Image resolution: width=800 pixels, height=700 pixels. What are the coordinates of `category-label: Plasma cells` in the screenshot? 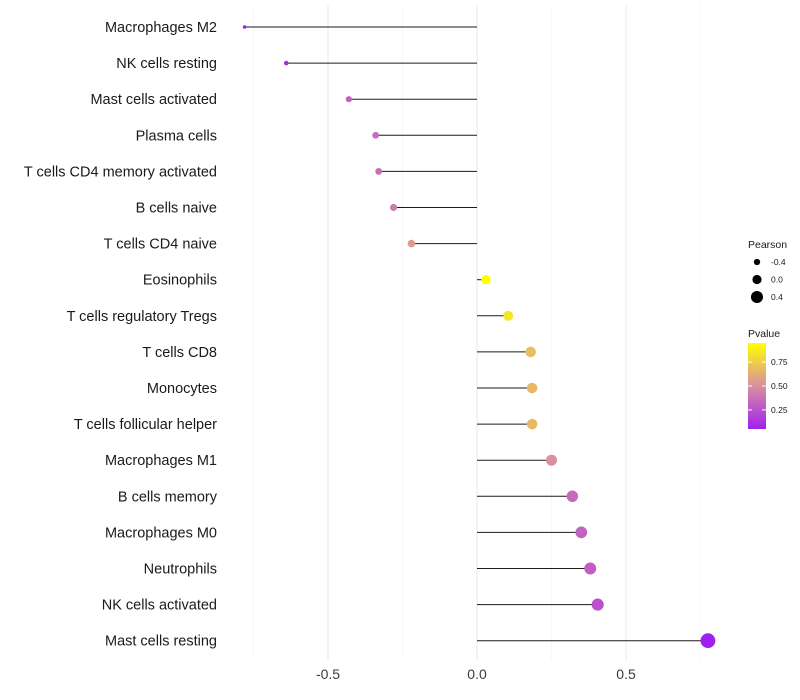 It's located at (176, 136).